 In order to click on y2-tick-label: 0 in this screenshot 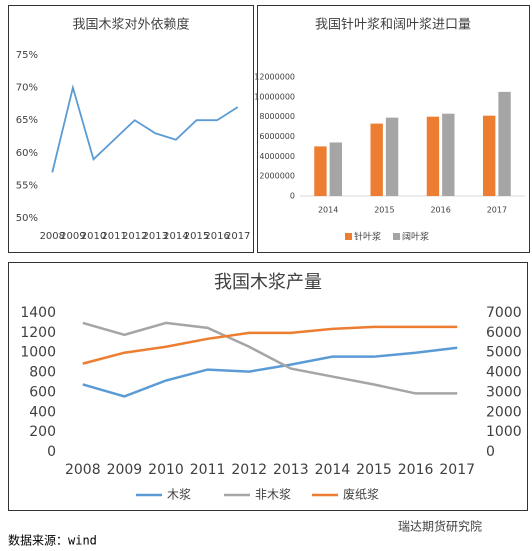, I will do `click(490, 452)`.